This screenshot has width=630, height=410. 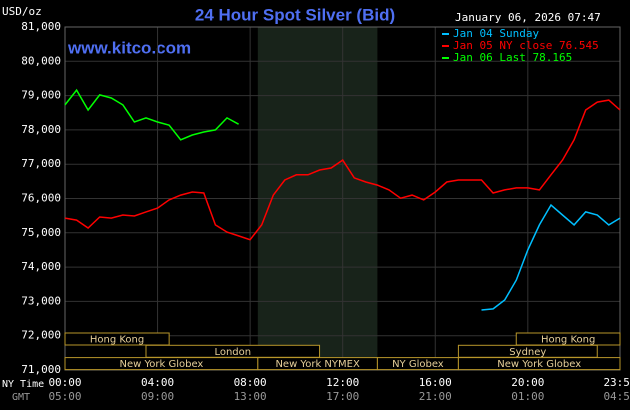 What do you see at coordinates (526, 45) in the screenshot?
I see `legend-label: Jan 05 NY close 76.545` at bounding box center [526, 45].